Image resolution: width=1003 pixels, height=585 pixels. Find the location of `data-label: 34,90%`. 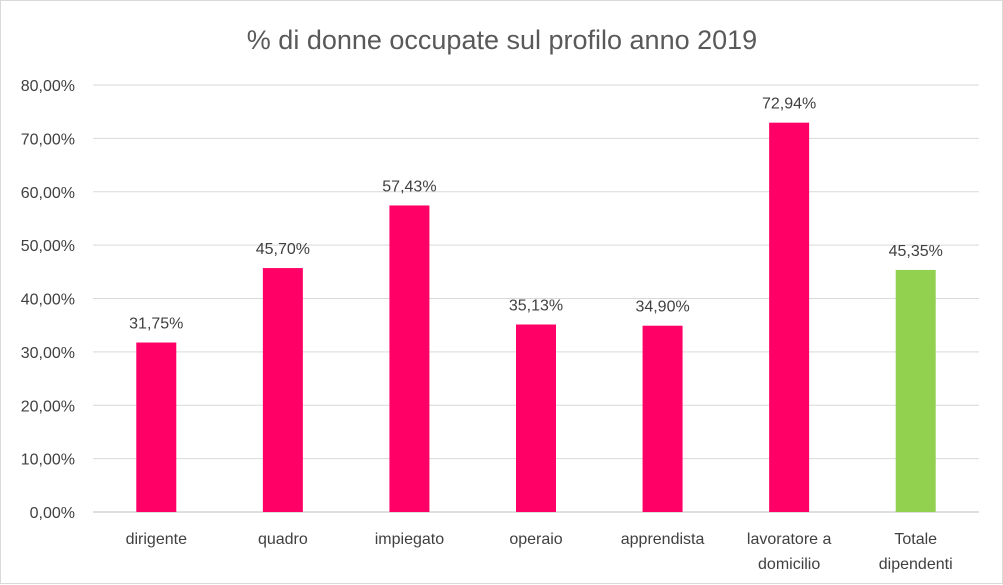

data-label: 34,90% is located at coordinates (662, 307).